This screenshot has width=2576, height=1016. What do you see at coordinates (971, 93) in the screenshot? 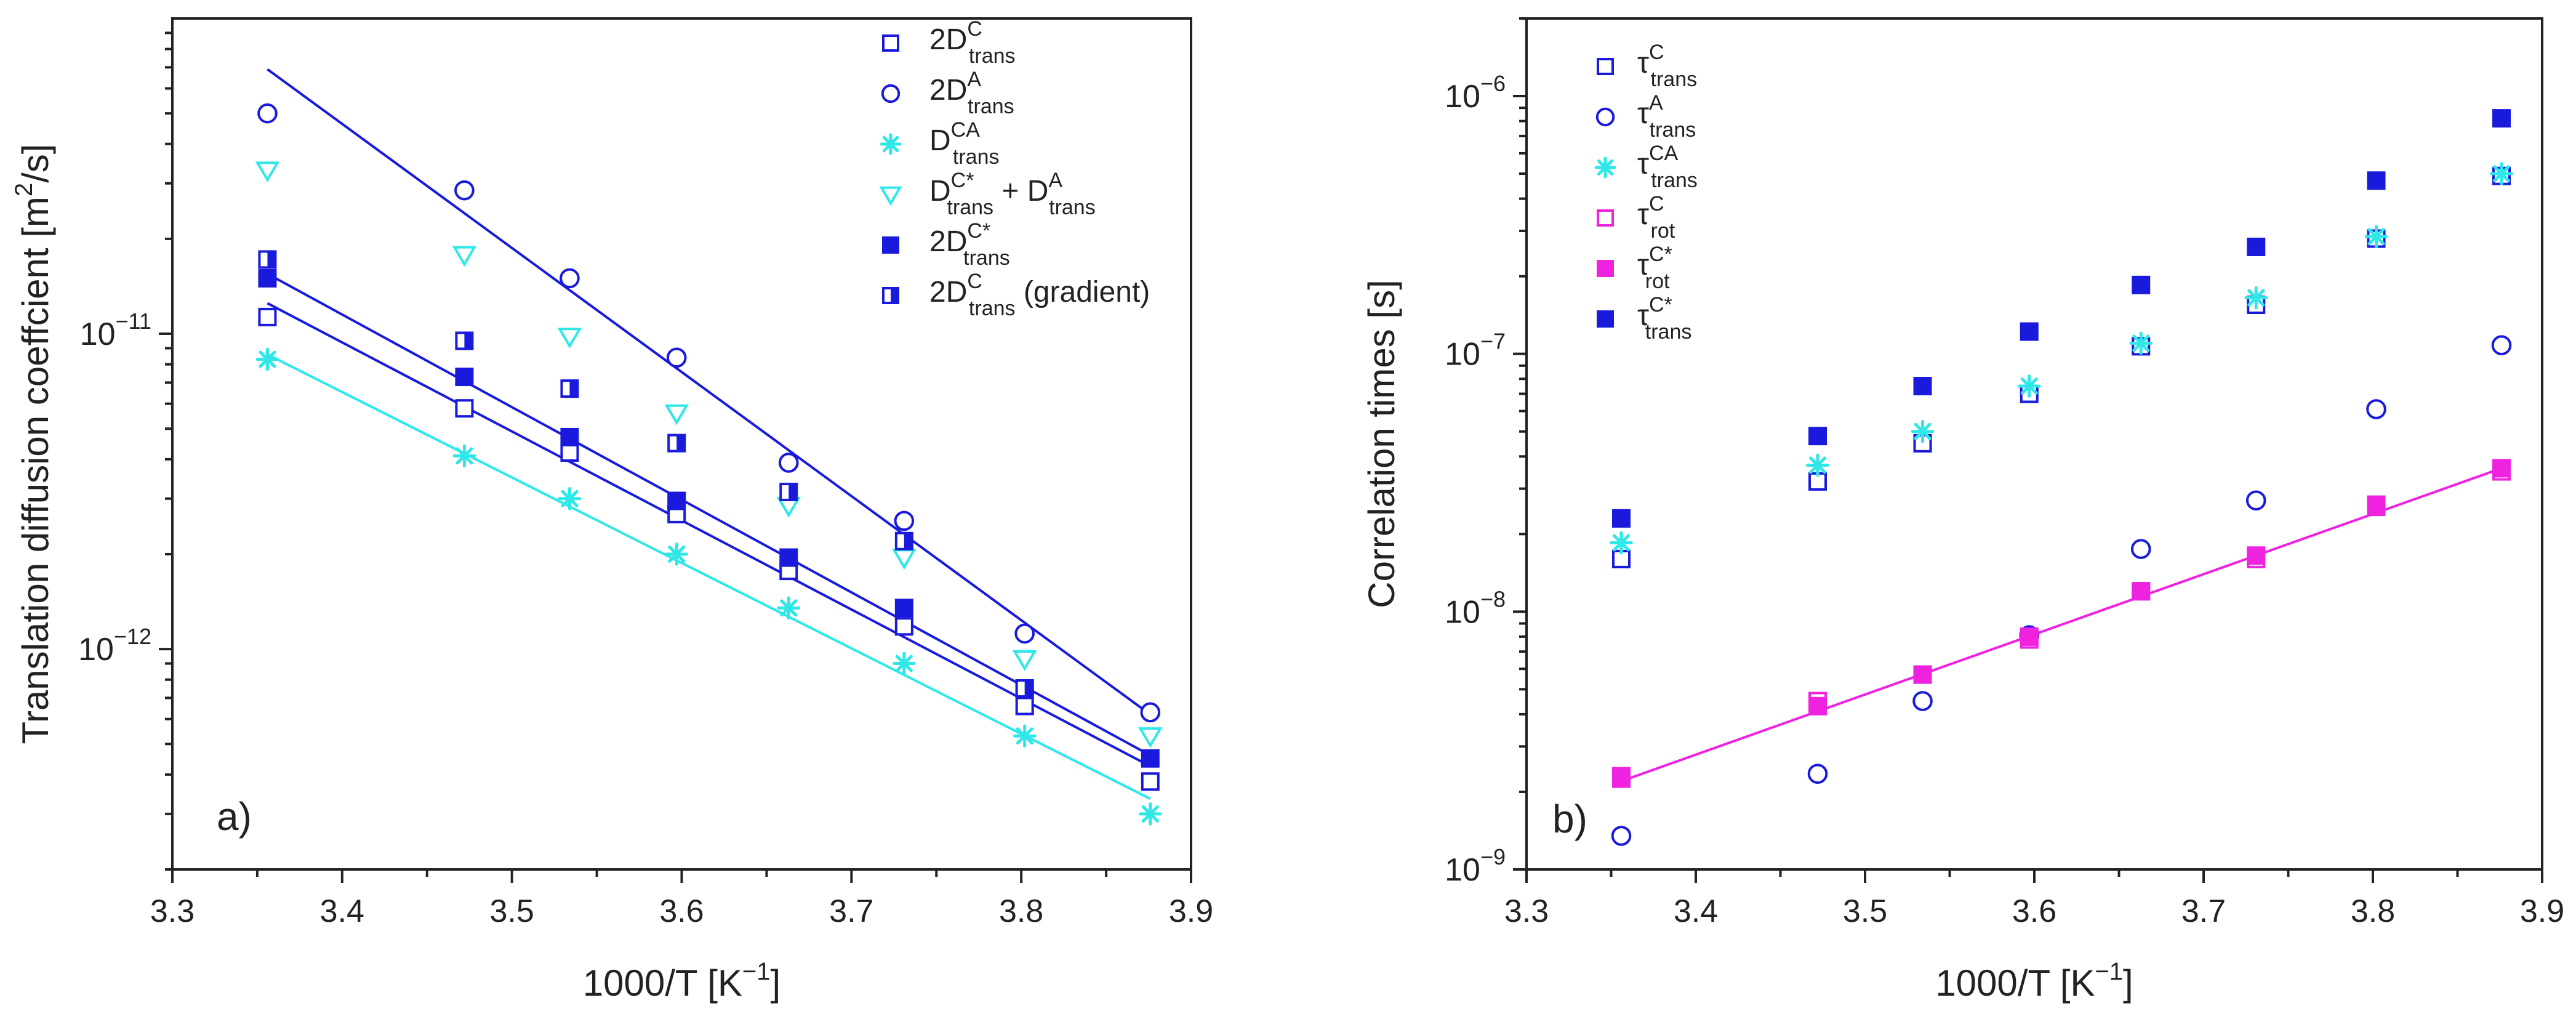
I see `legend-label: 2DA trans` at bounding box center [971, 93].